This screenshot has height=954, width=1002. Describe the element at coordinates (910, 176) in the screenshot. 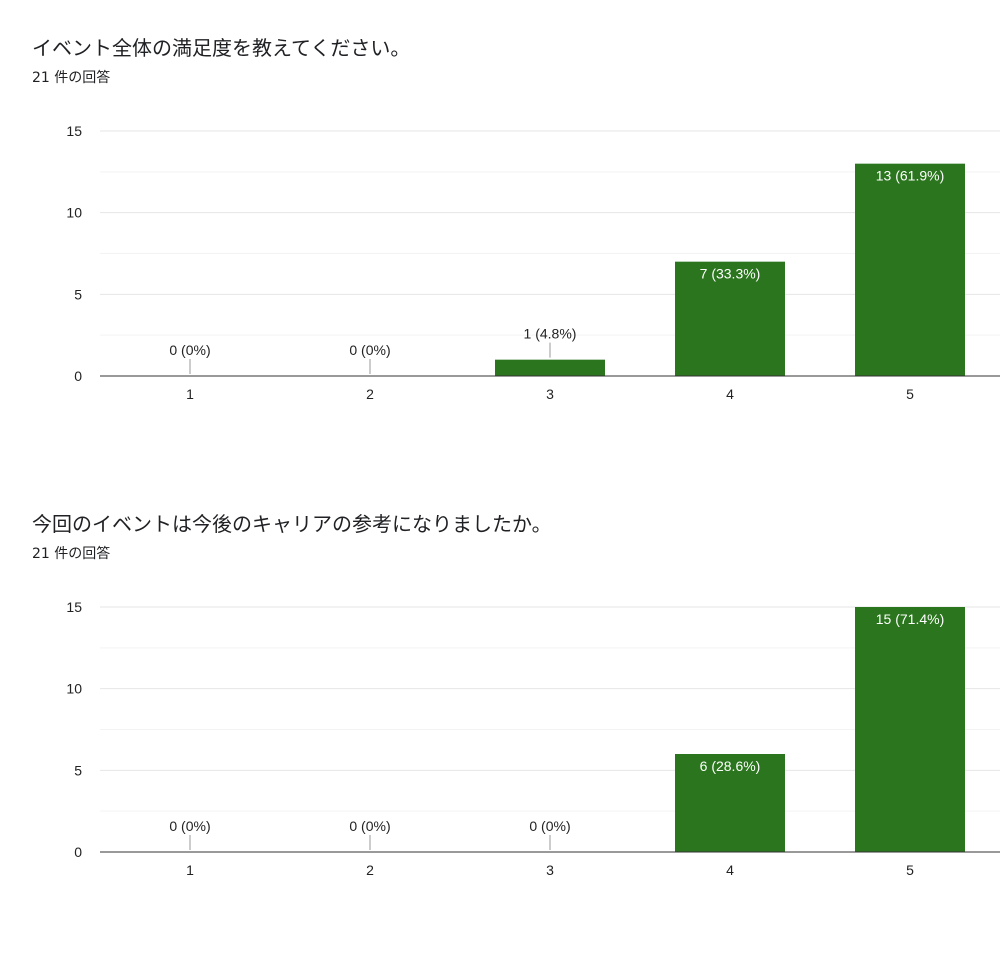

I see `data-label: 13 (61.9%)` at that location.